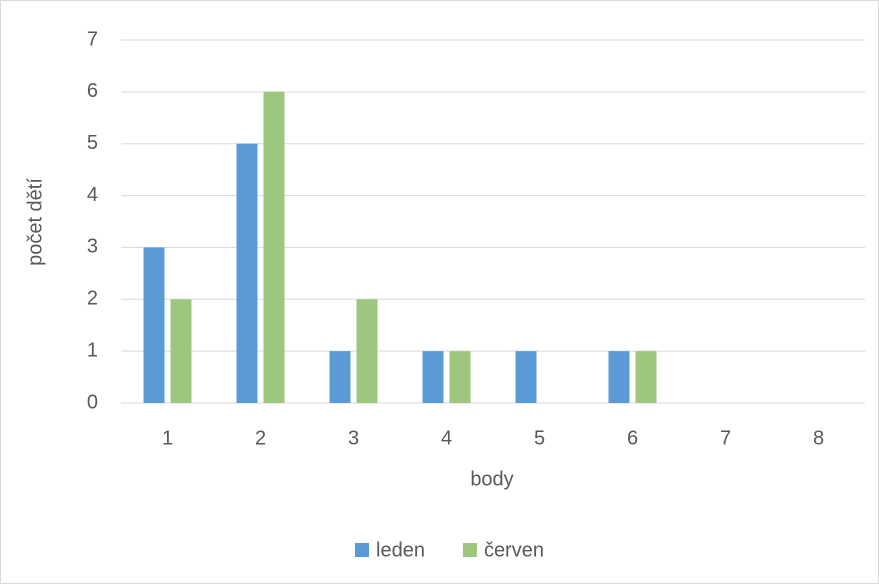 The image size is (879, 584). What do you see at coordinates (353, 438) in the screenshot?
I see `x-tick-label: 3` at bounding box center [353, 438].